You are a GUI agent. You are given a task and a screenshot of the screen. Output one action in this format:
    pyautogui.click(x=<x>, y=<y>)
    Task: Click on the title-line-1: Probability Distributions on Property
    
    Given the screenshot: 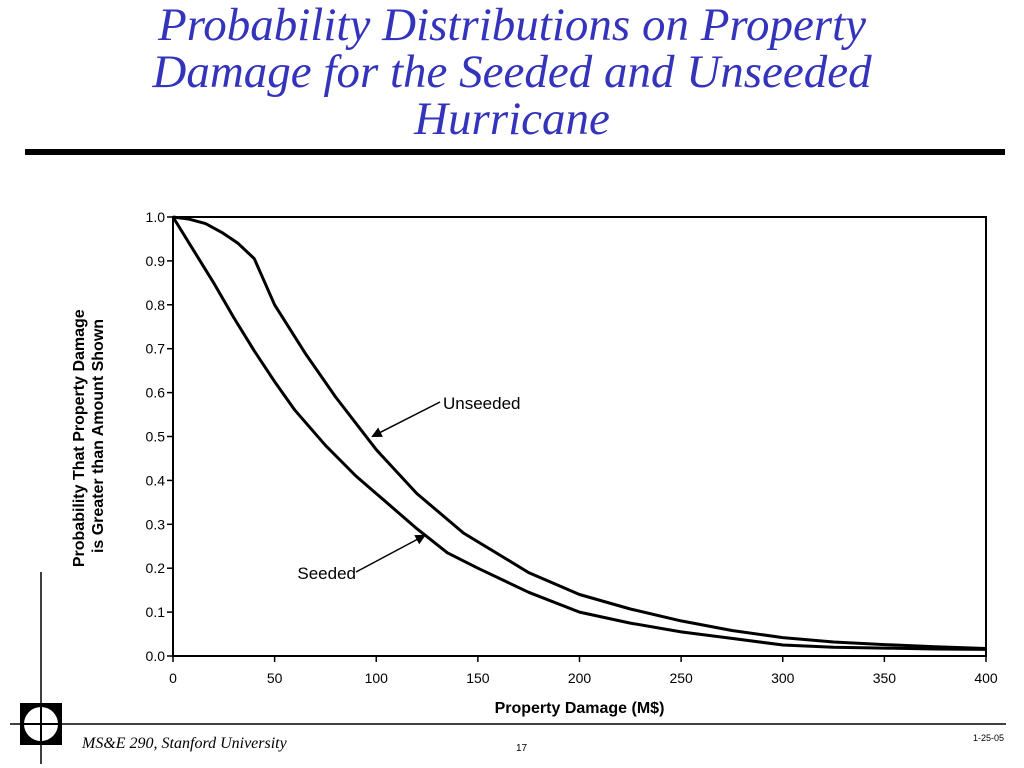 What is the action you would take?
    pyautogui.click(x=512, y=25)
    